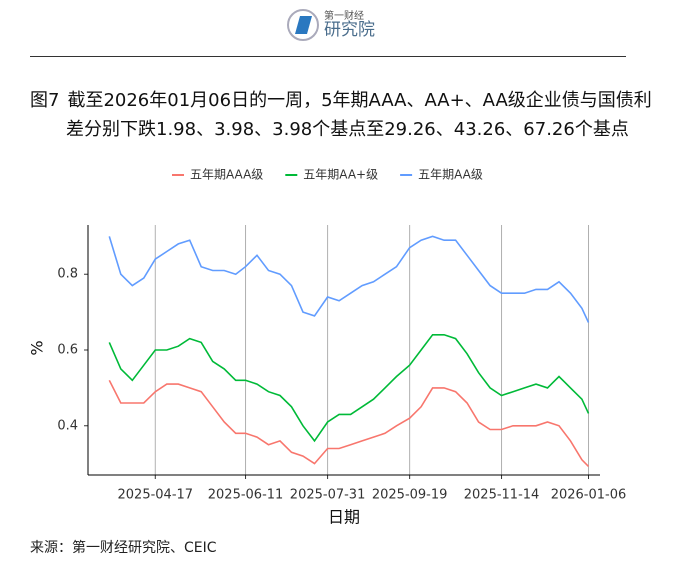 Image resolution: width=686 pixels, height=569 pixels. What do you see at coordinates (328, 56) in the screenshot?
I see `divider` at bounding box center [328, 56].